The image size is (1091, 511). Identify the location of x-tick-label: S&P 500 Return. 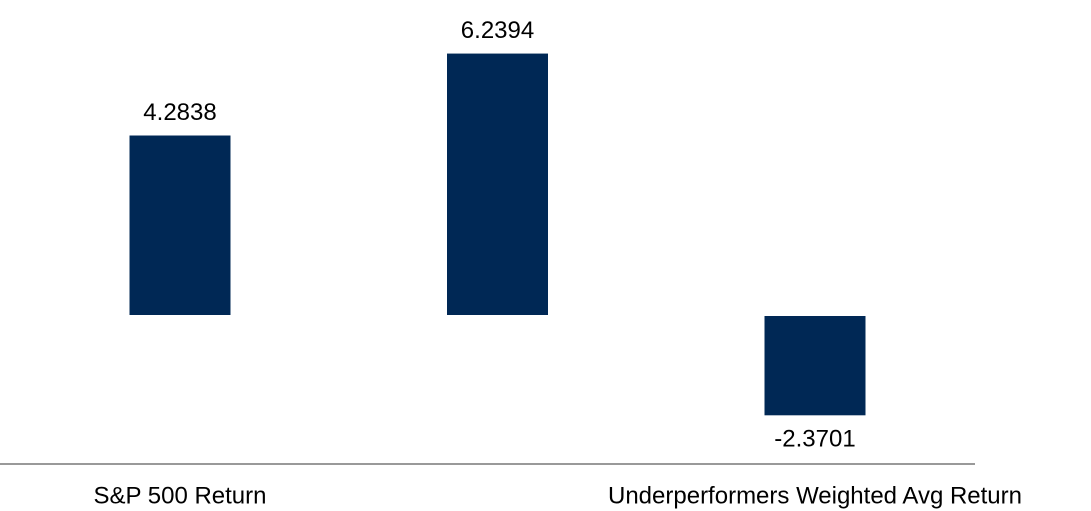
(179, 495).